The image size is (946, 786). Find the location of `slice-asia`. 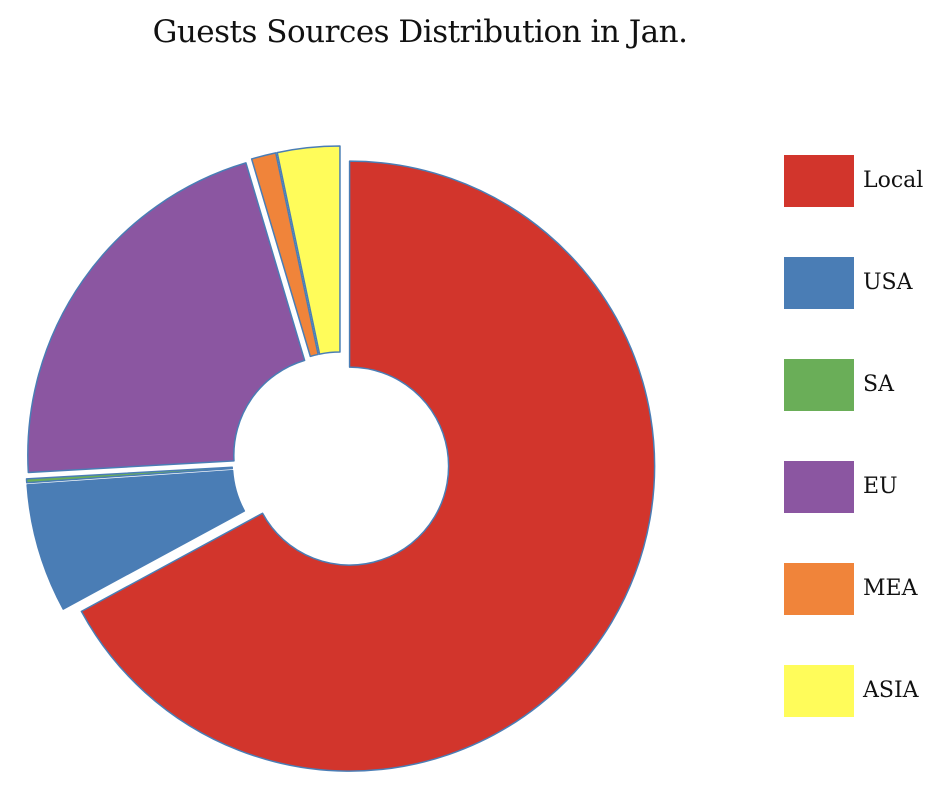

slice-asia is located at coordinates (308, 250).